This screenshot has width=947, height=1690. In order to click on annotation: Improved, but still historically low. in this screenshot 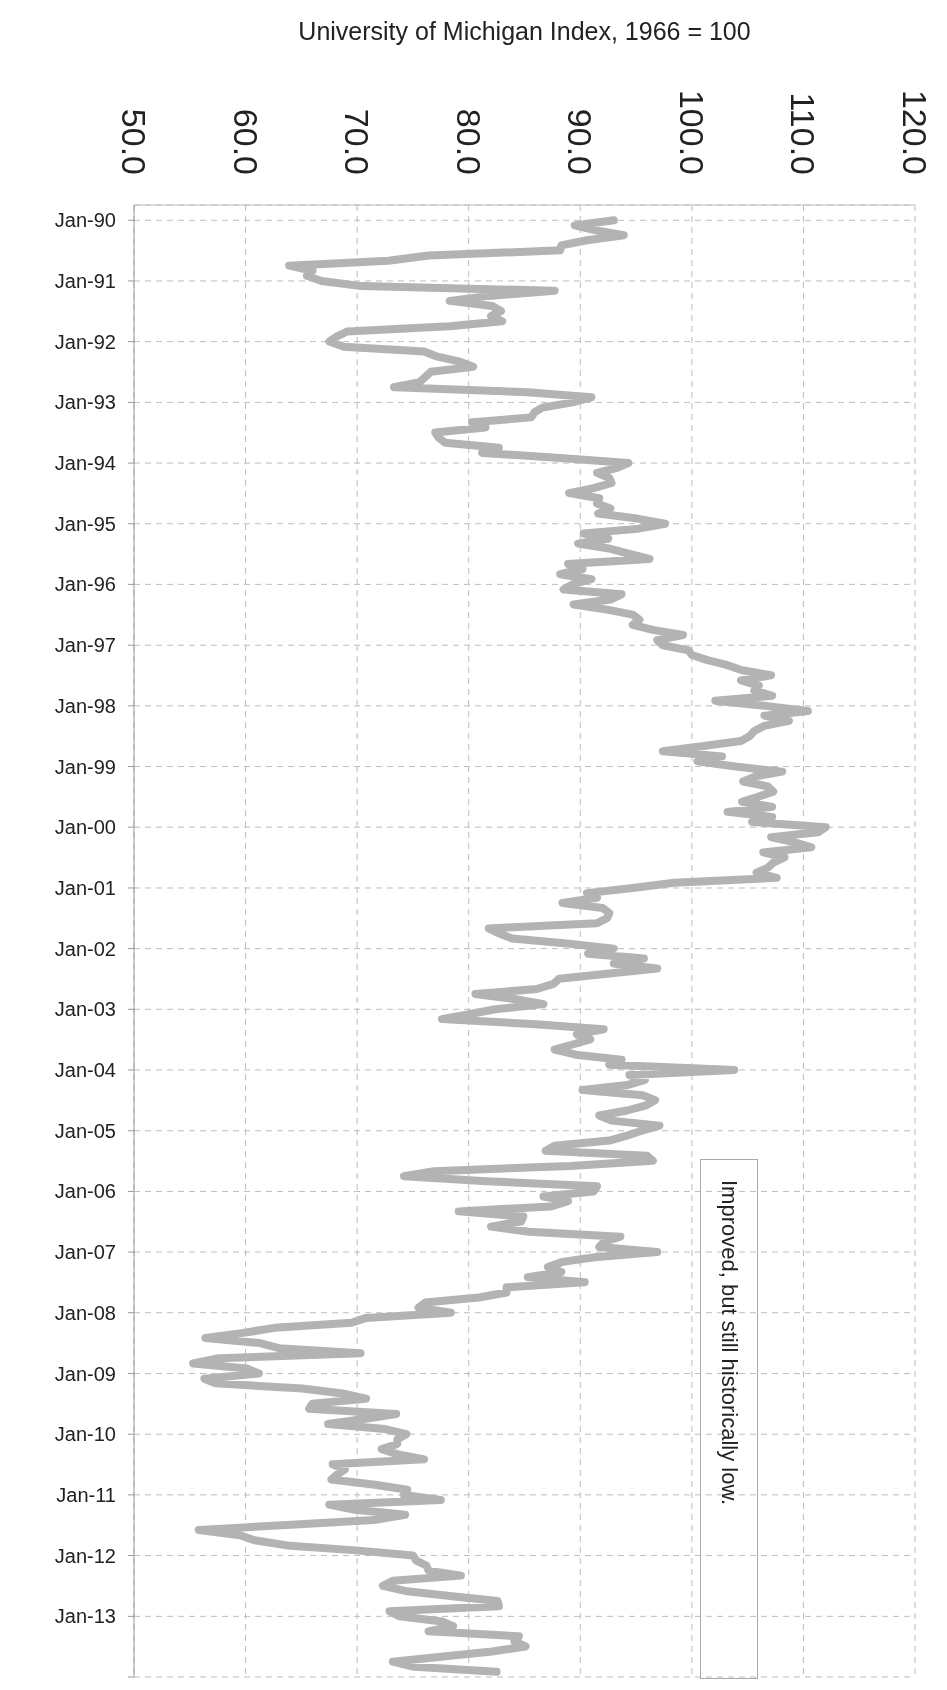, I will do `click(729, 1342)`.